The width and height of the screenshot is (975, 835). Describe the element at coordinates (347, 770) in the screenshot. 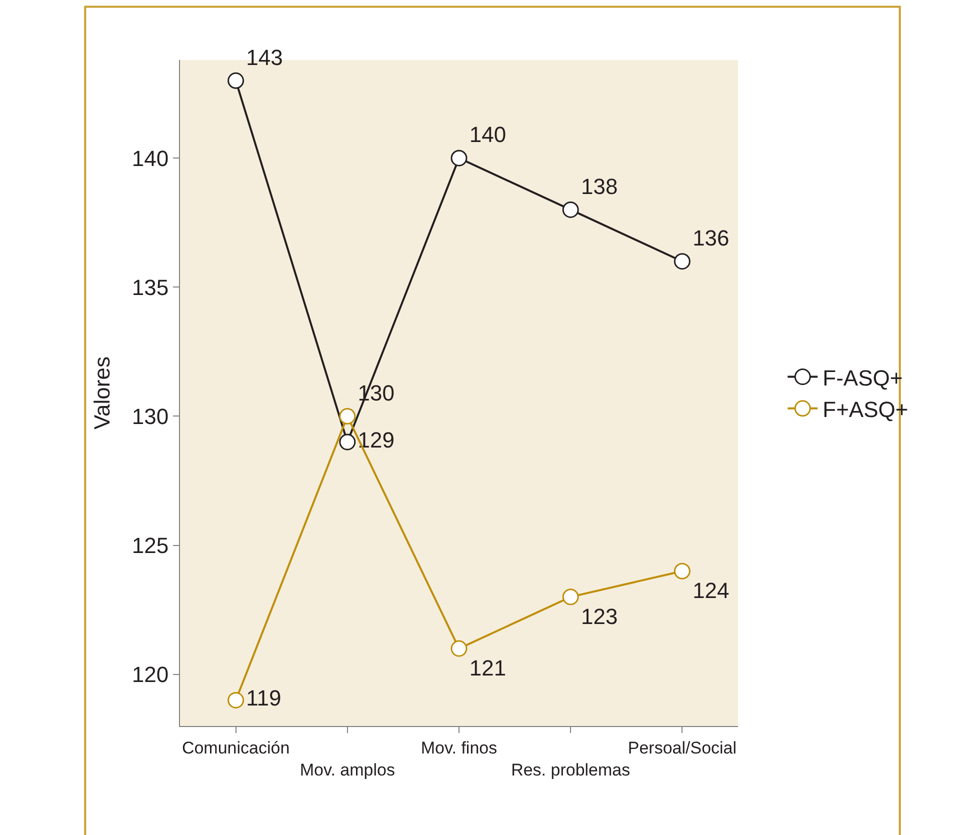

I see `x-tick-label: Mov. amplos` at that location.